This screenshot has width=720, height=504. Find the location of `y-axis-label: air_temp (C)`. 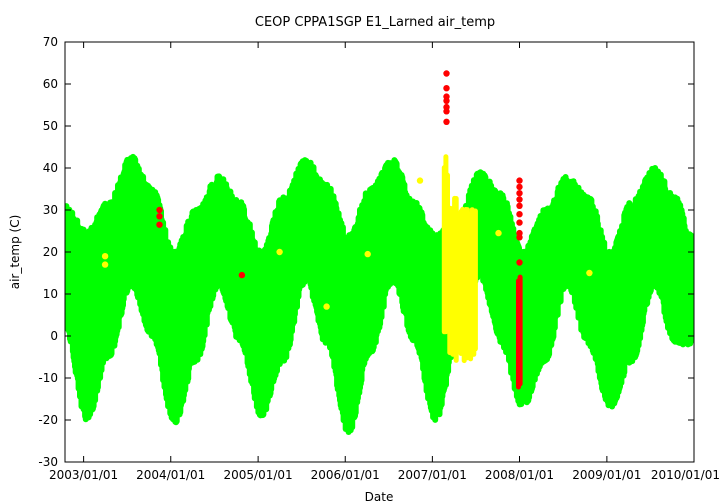

y-axis-label: air_temp (C) is located at coordinates (15, 252).